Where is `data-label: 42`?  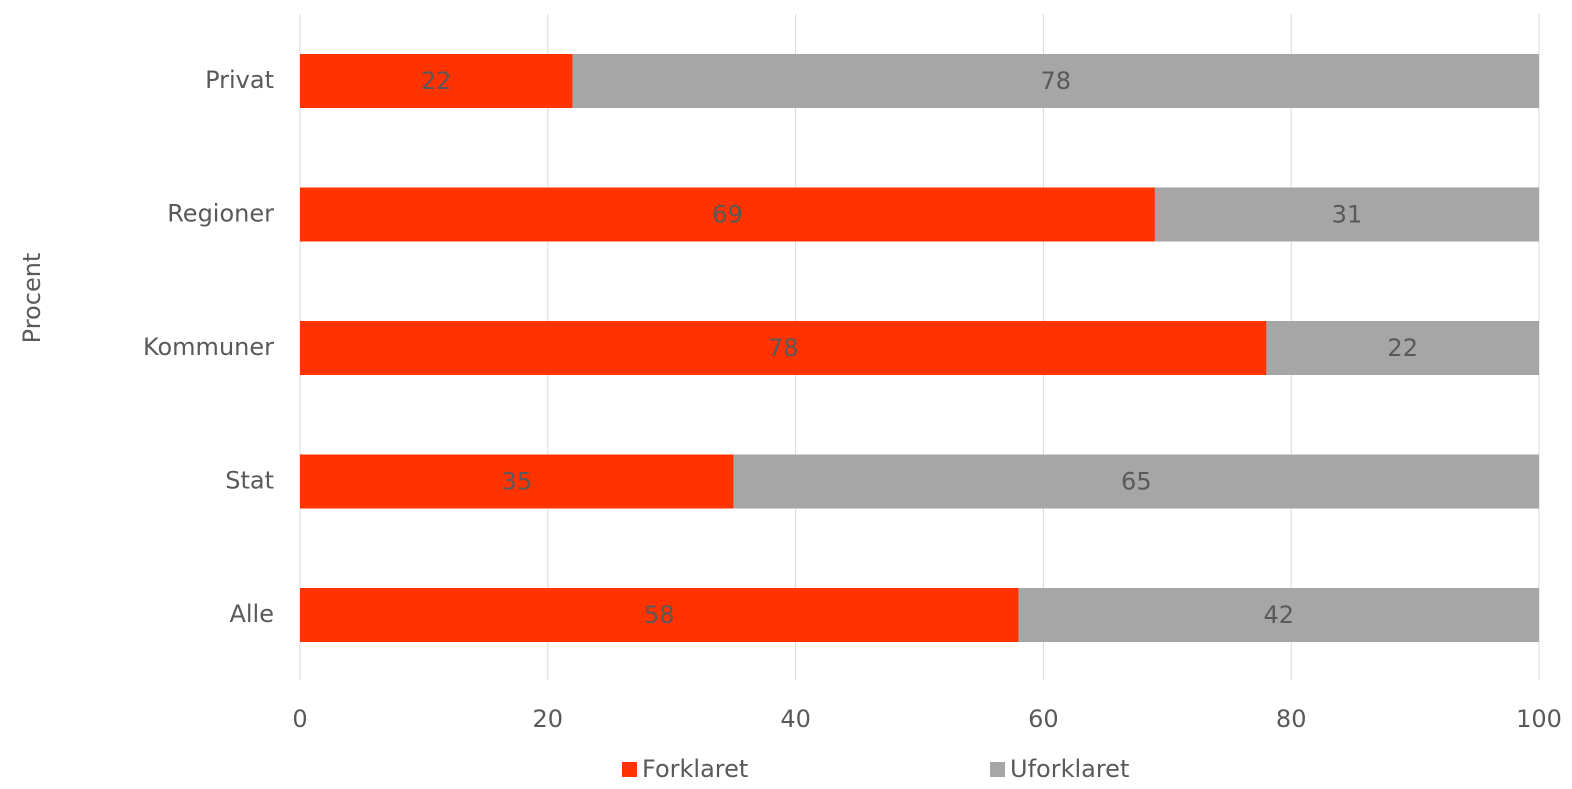 data-label: 42 is located at coordinates (1279, 615).